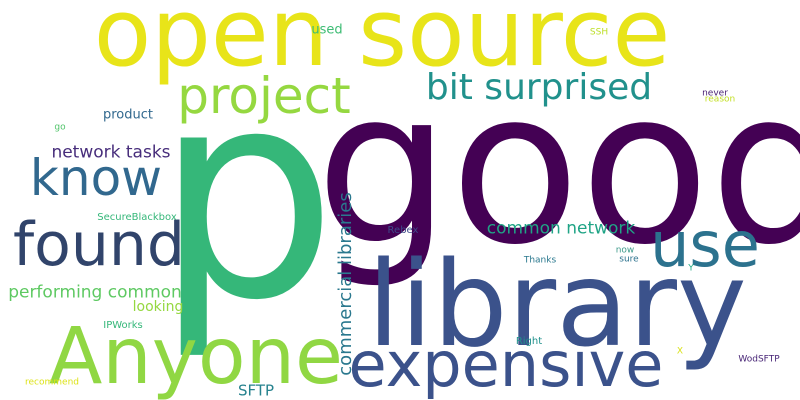 Image resolution: width=800 pixels, height=400 pixels. Describe the element at coordinates (705, 245) in the screenshot. I see `word-use: use` at that location.